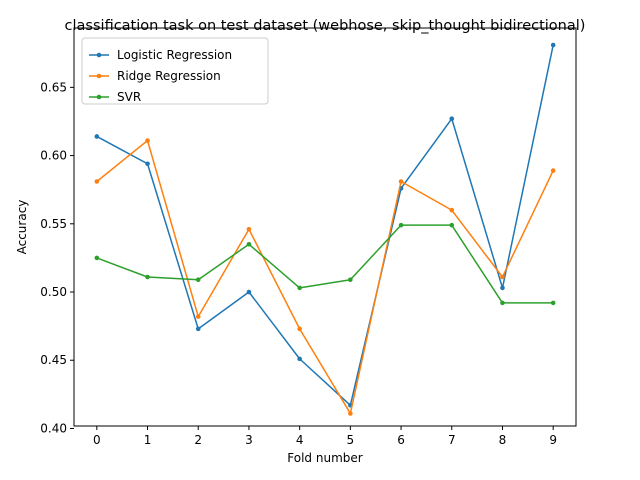  I want to click on y-tick-label: 0.55, so click(53, 224).